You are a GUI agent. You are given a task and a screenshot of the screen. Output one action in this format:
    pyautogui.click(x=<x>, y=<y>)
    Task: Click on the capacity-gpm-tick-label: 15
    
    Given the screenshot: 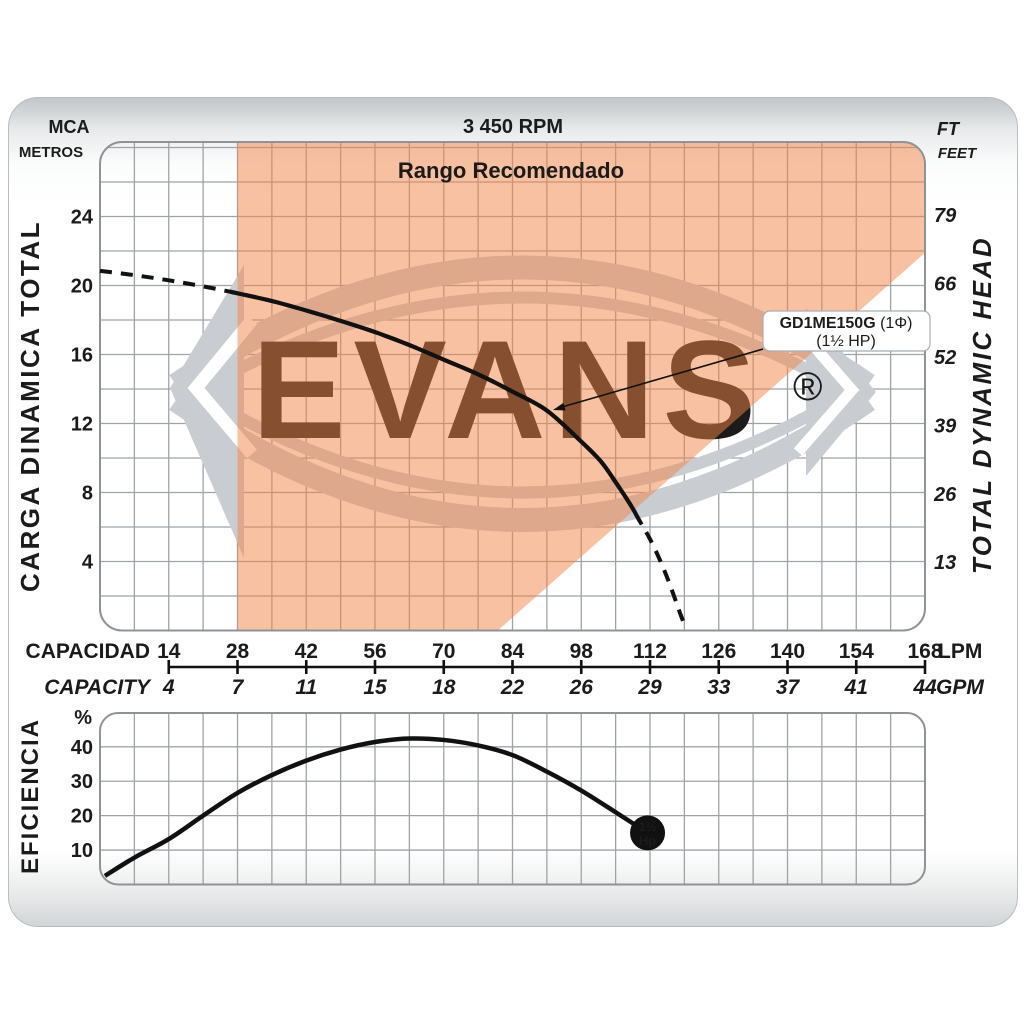 What is the action you would take?
    pyautogui.click(x=375, y=687)
    